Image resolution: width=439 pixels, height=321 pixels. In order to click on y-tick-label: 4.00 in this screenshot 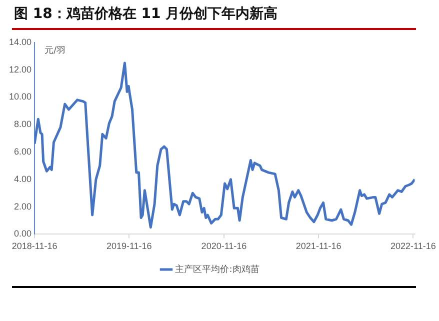, I will do `click(23, 179)`.